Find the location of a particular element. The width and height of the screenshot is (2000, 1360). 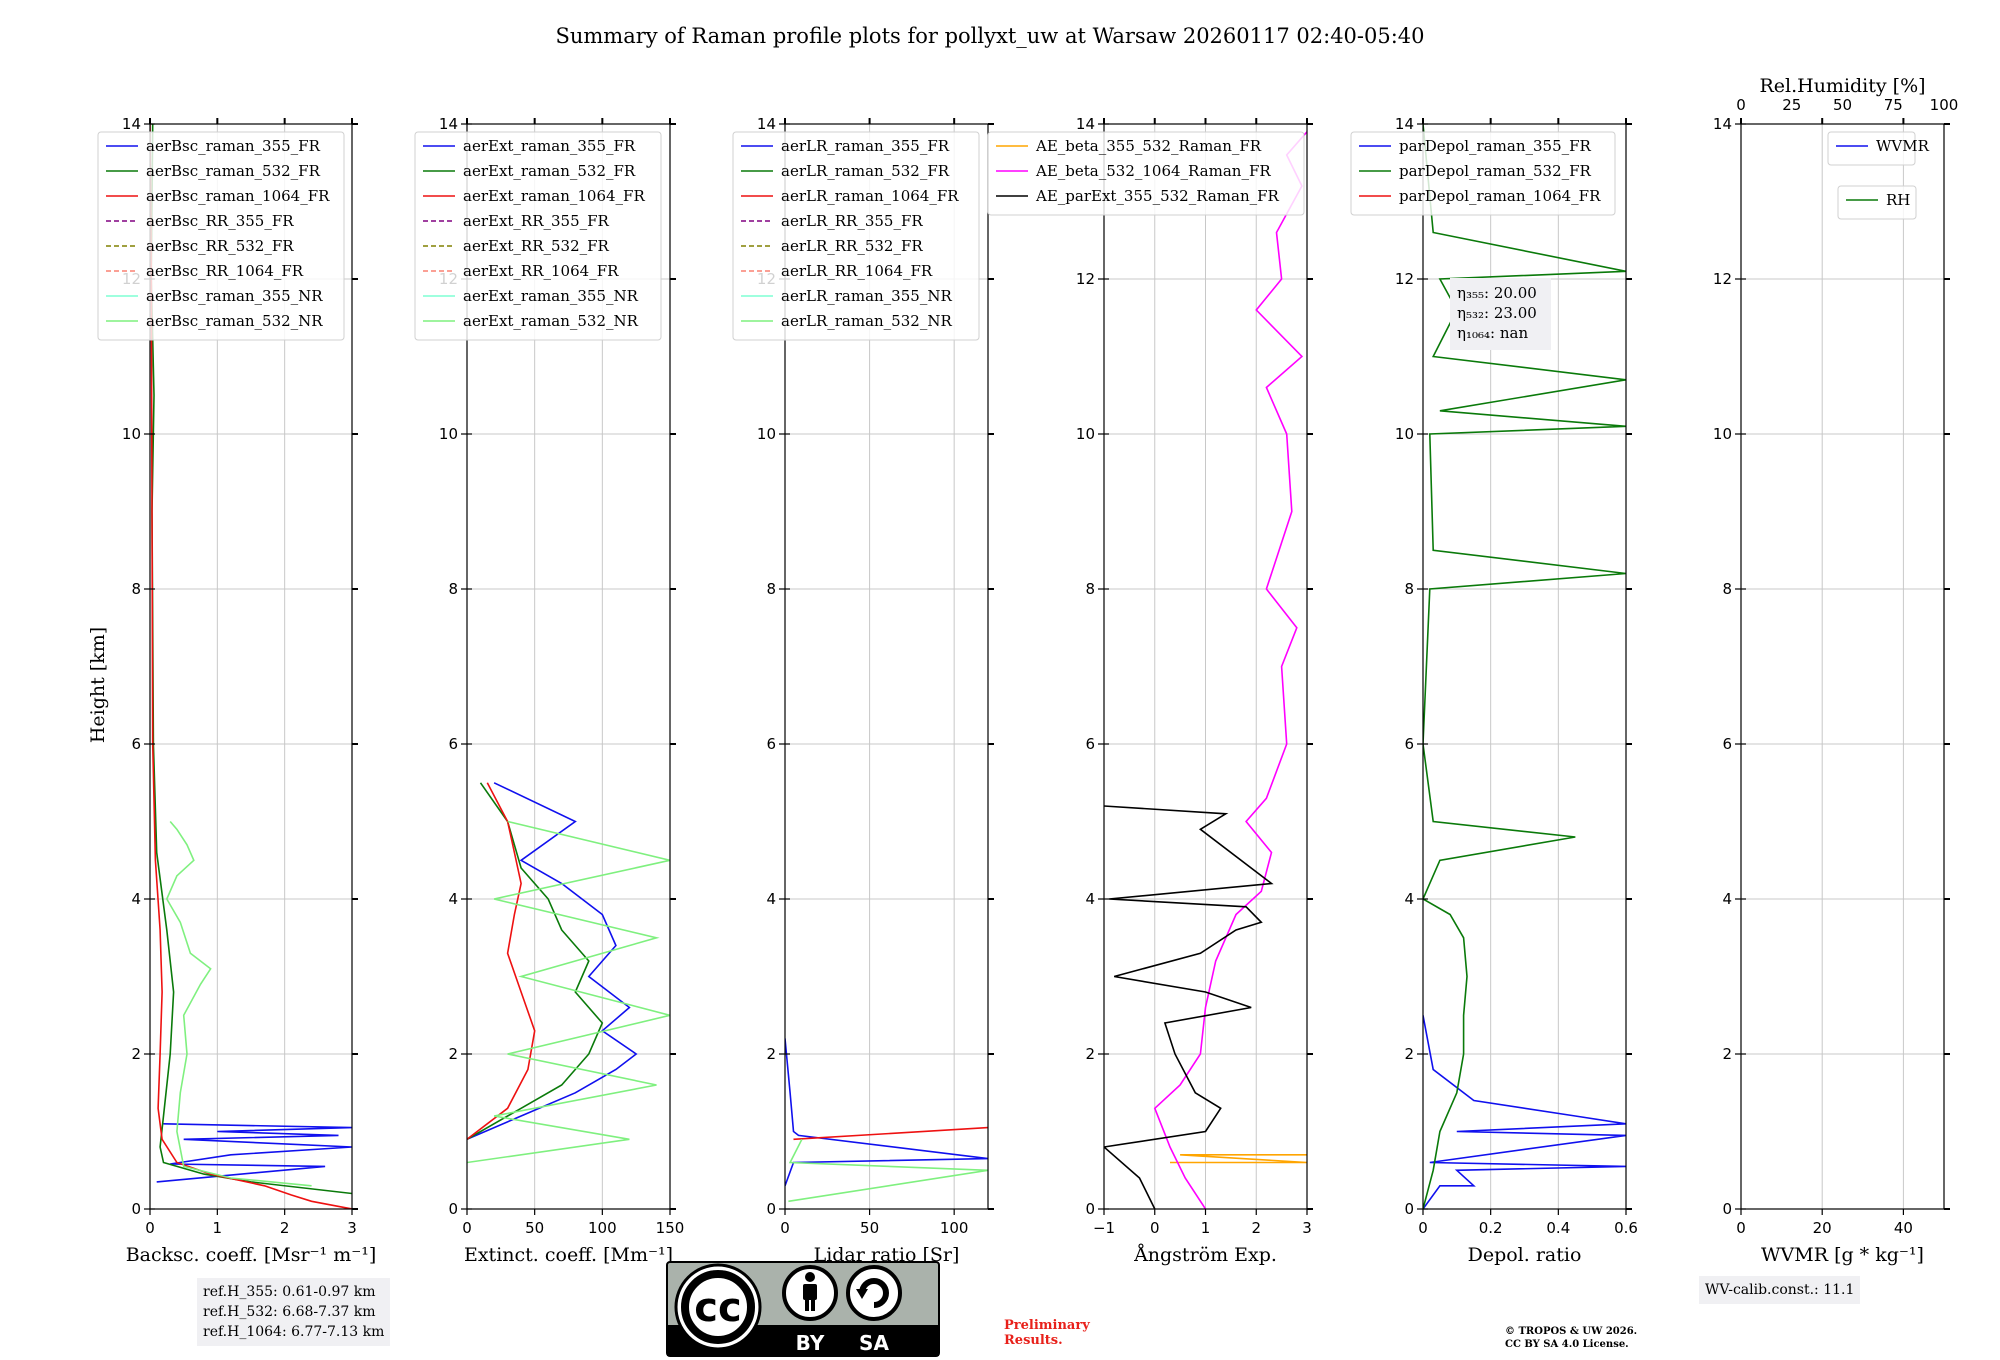

wv-calibration-note: WV-calib.const.: 11.1 is located at coordinates (1780, 1290).